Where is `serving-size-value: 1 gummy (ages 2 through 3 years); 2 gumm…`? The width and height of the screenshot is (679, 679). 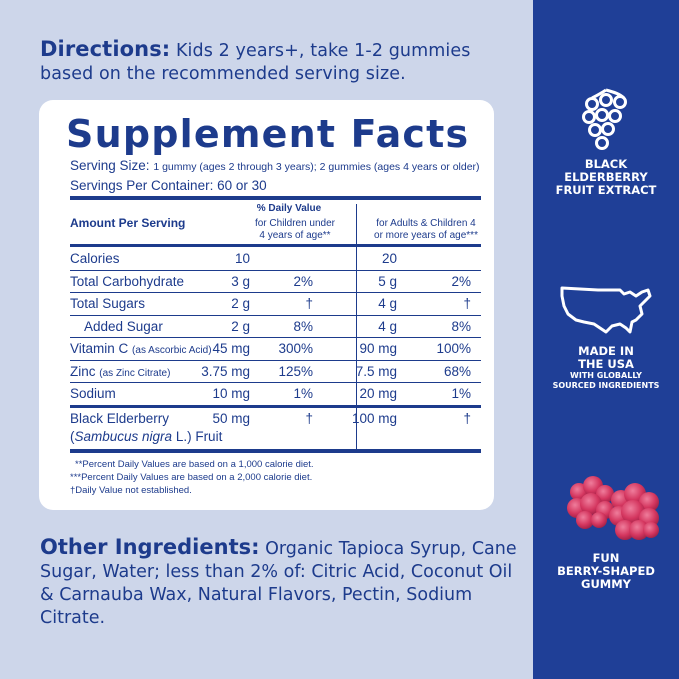 serving-size-value: 1 gummy (ages 2 through 3 years); 2 gumm… is located at coordinates (316, 167).